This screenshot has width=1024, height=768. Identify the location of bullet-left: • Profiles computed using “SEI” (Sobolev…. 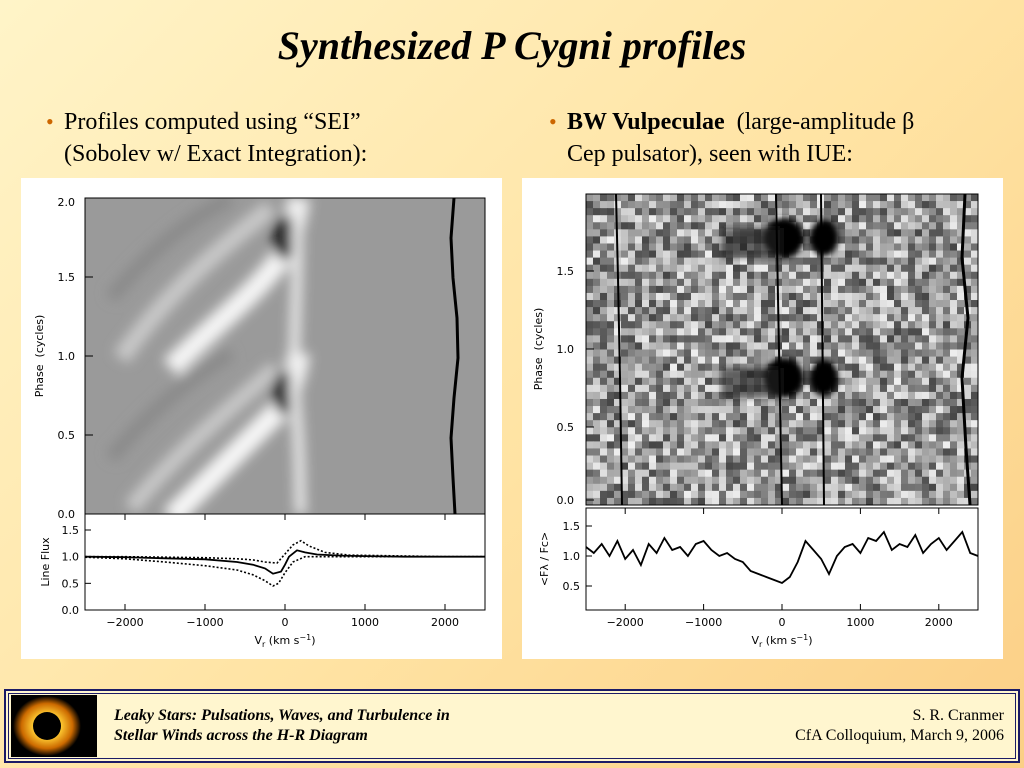
(265, 138).